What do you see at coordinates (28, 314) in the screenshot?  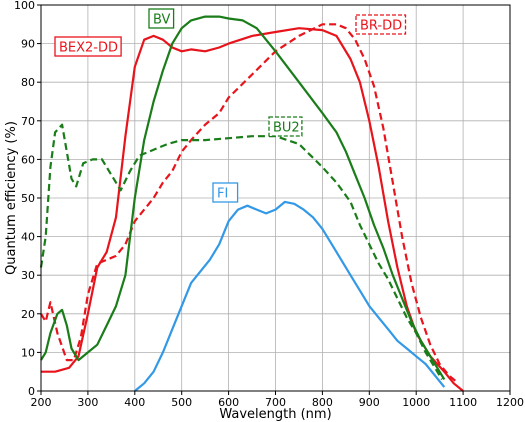 I see `y-tick-label-2: 20` at bounding box center [28, 314].